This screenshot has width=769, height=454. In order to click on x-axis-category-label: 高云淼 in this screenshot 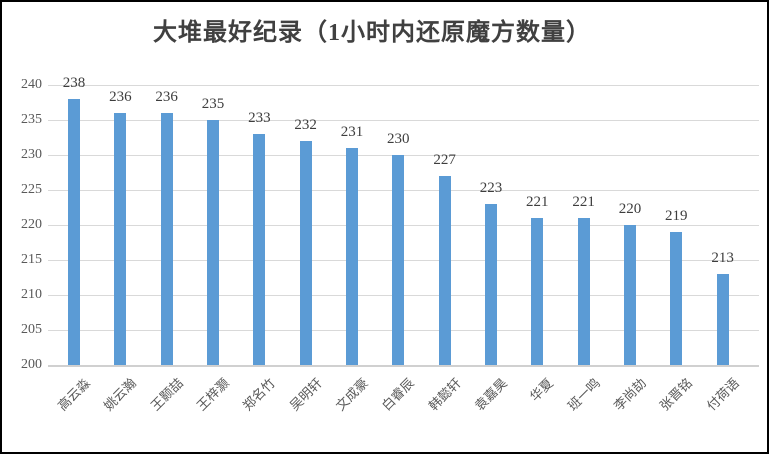, I will do `click(73, 394)`.